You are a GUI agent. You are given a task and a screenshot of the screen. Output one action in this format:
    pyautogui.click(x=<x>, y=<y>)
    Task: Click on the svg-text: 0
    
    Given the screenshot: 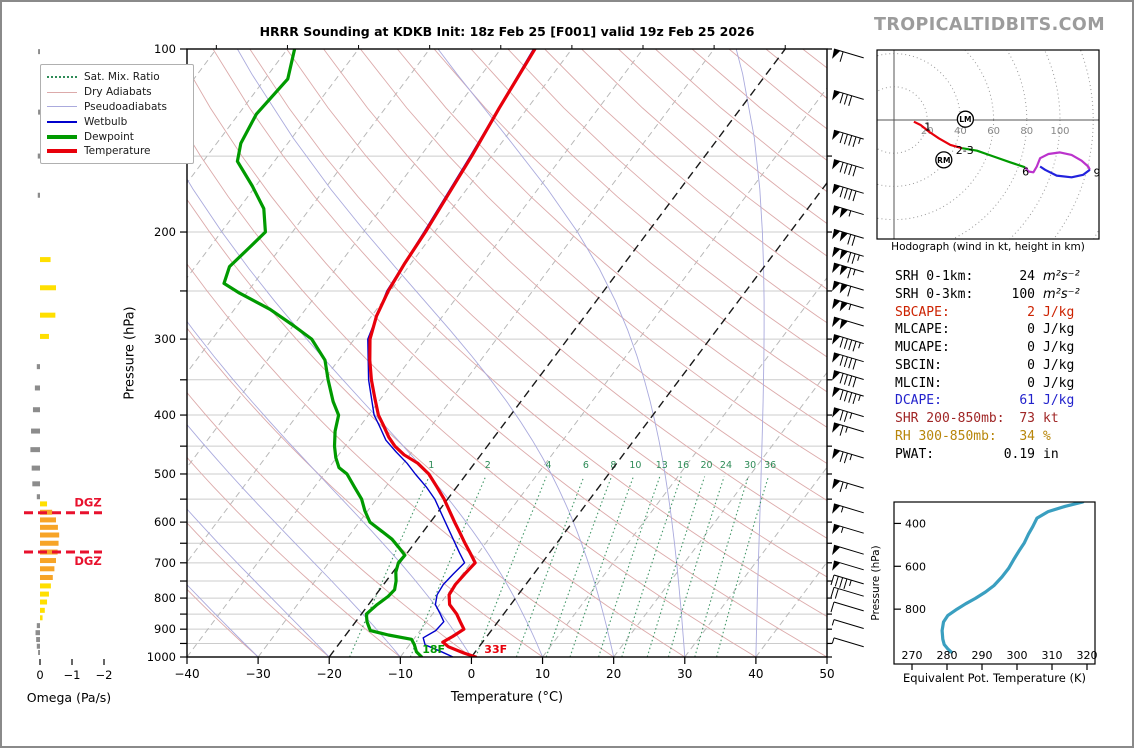 What is the action you would take?
    pyautogui.click(x=472, y=674)
    